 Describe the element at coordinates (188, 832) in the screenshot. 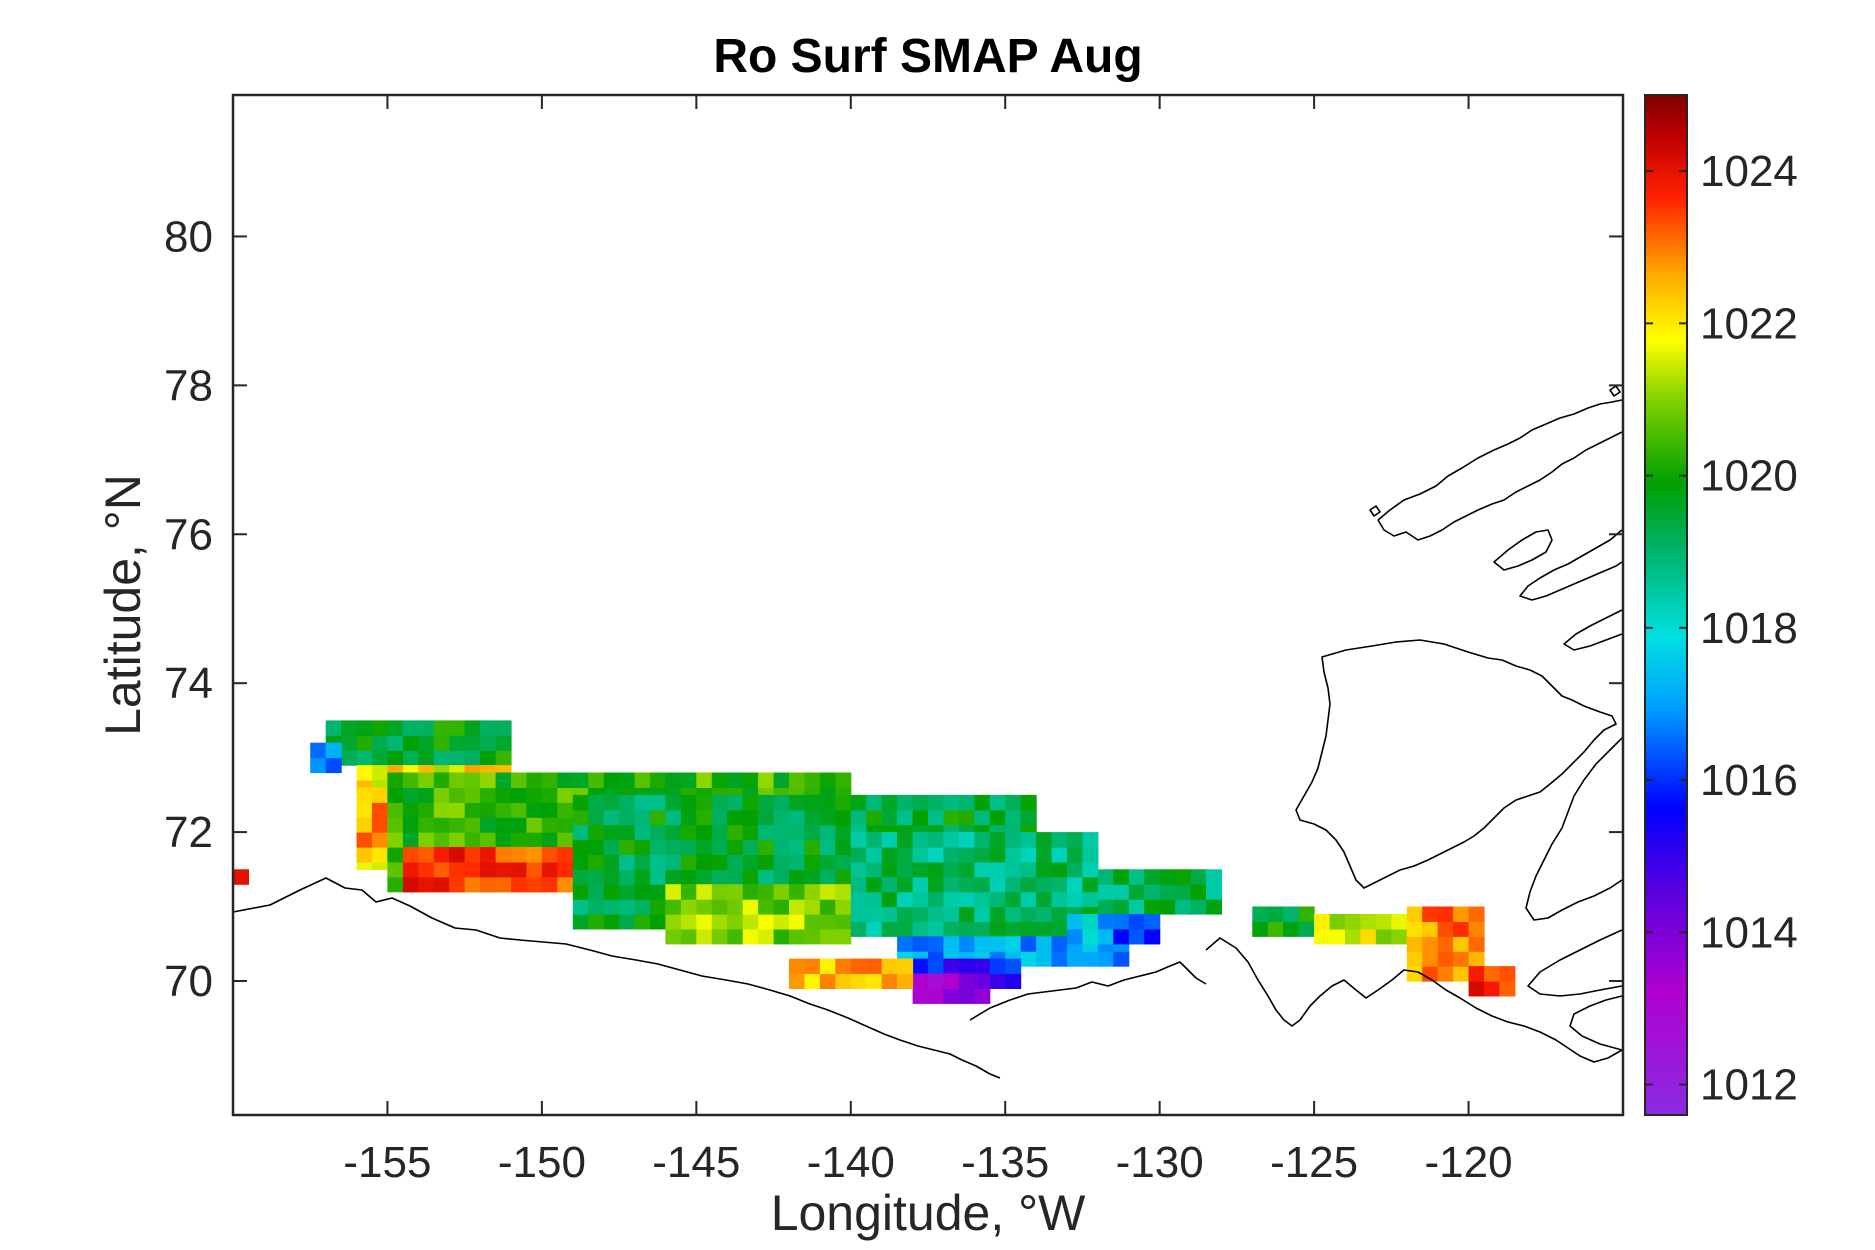

I see `y-tick-label: 72` at that location.